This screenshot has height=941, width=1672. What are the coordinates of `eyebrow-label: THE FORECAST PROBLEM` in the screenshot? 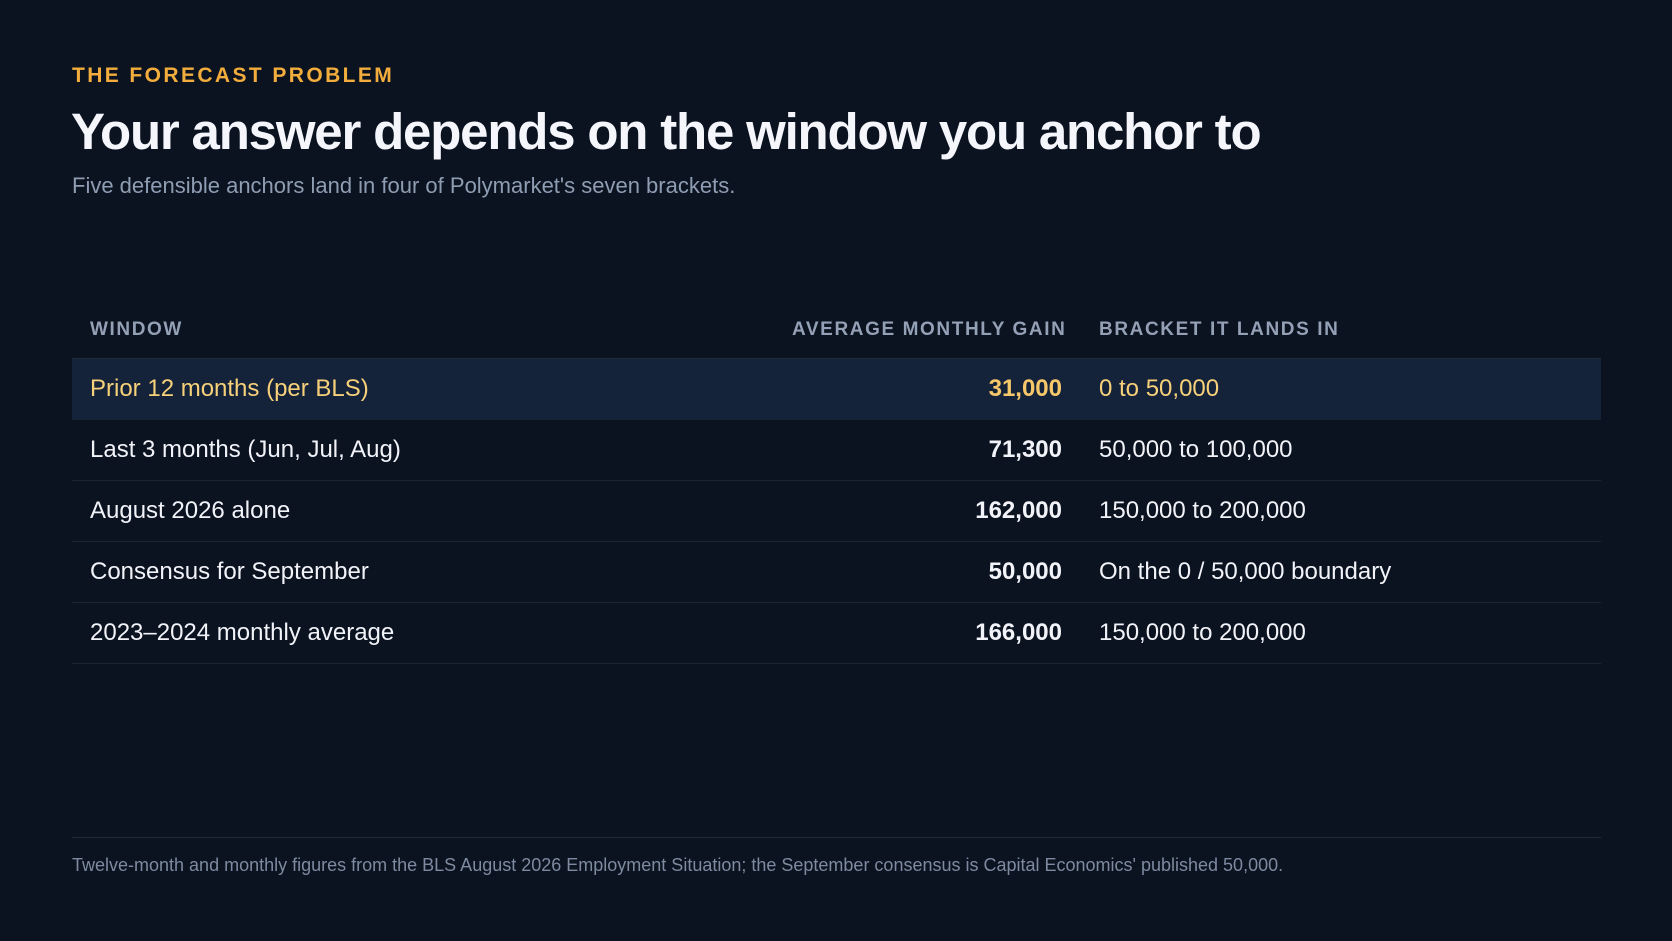 It's located at (233, 75).